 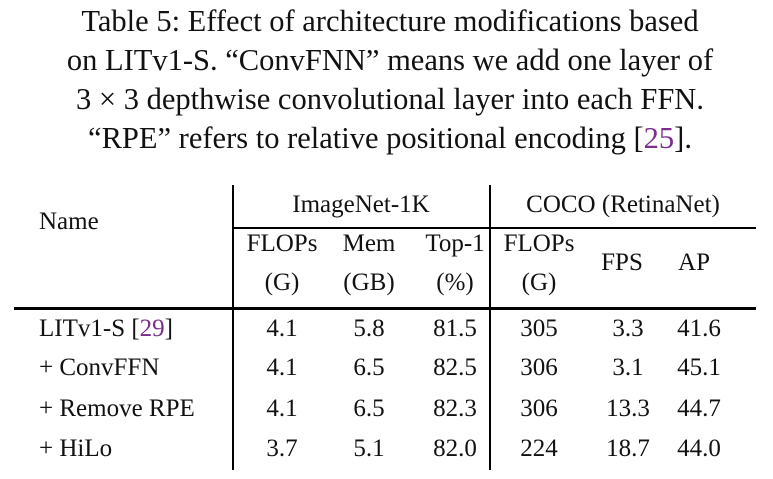 I want to click on table-cell: 224, so click(x=539, y=448).